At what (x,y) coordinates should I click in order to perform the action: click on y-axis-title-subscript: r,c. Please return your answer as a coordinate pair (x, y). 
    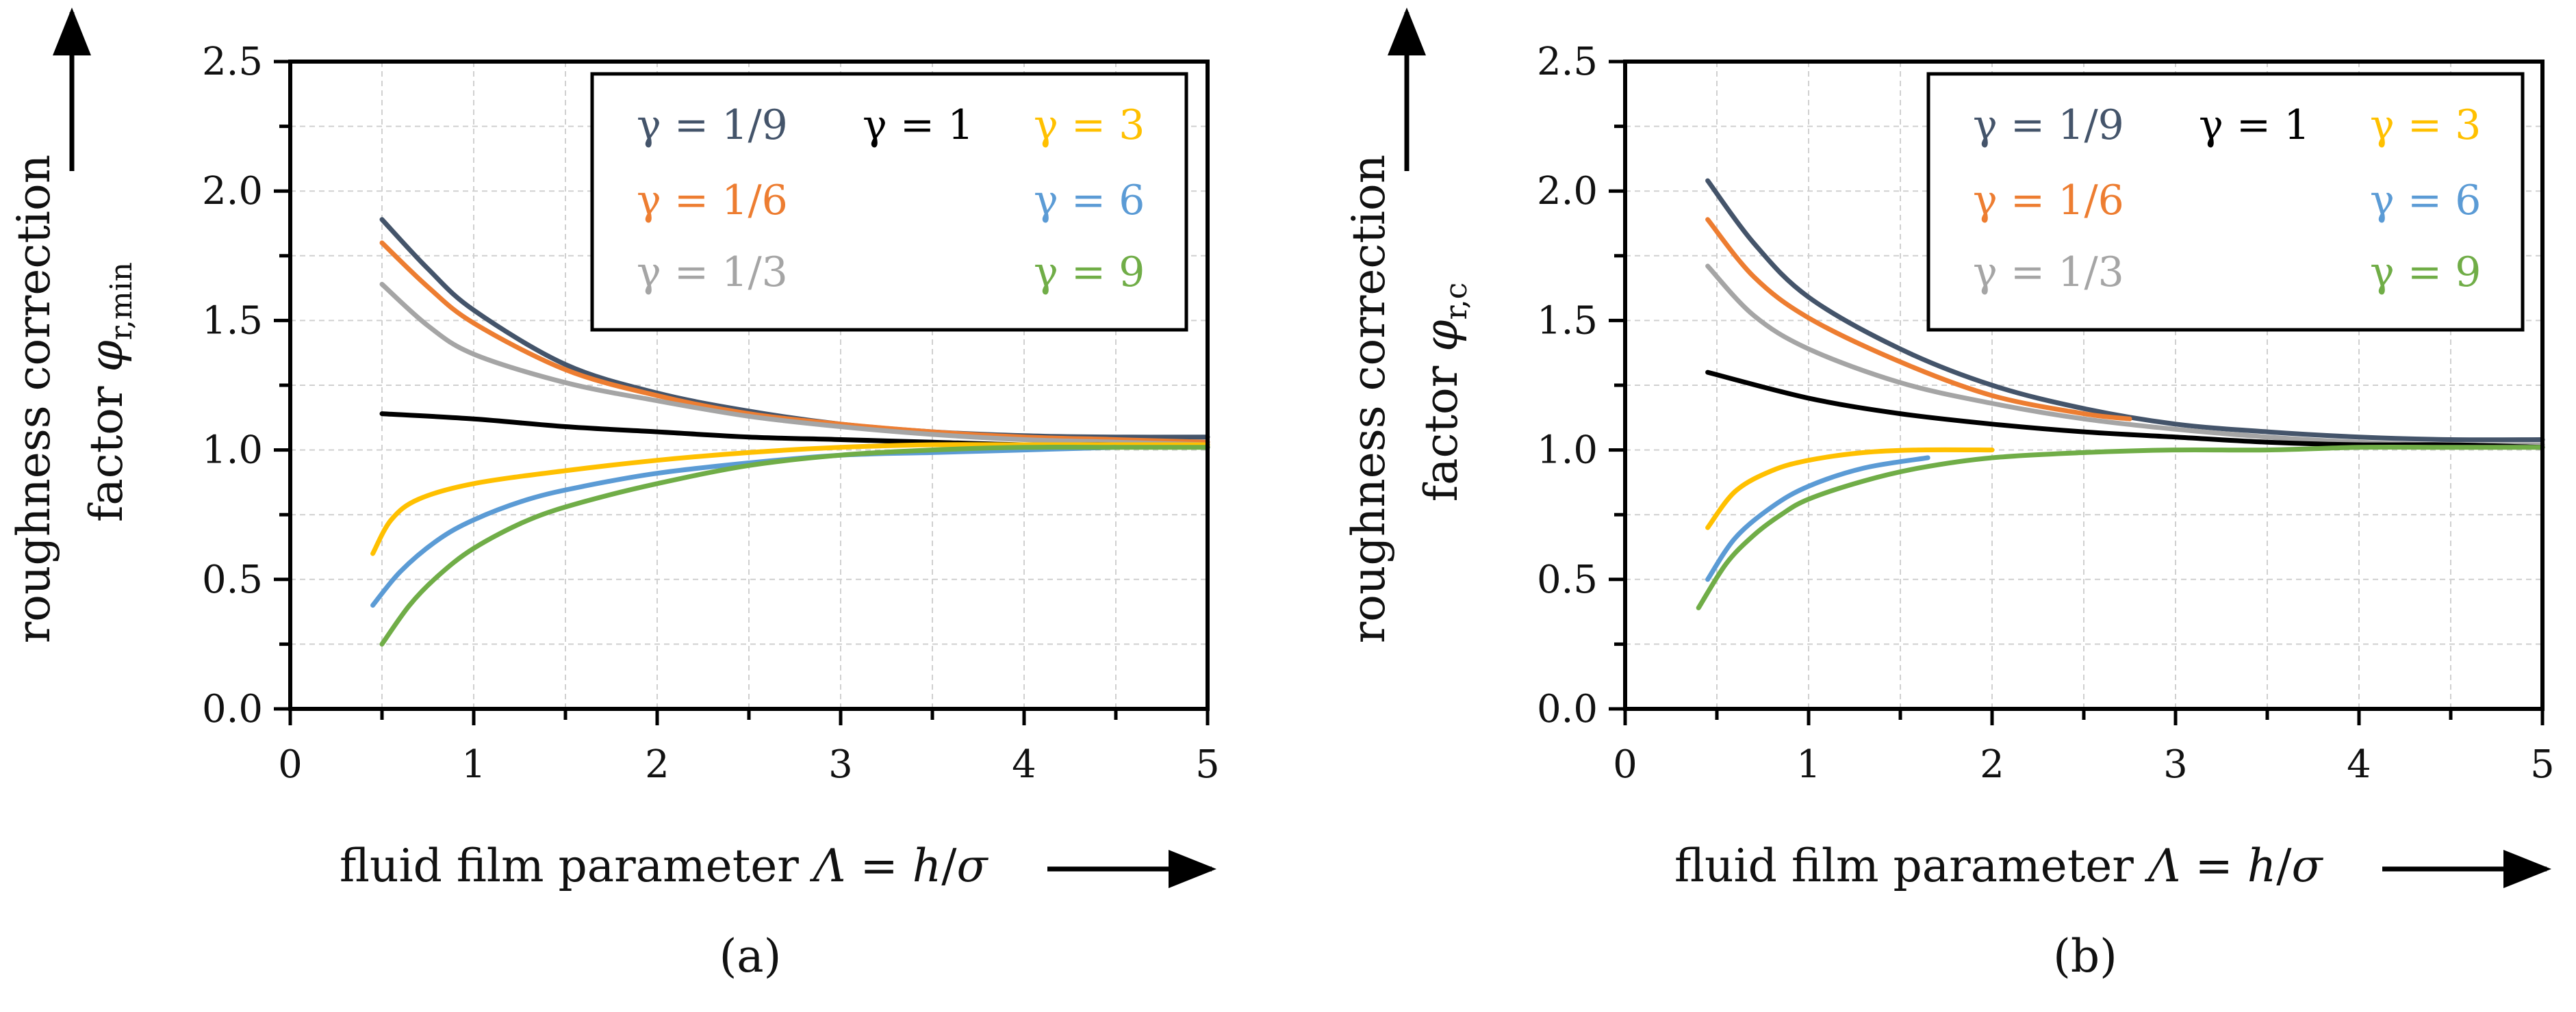
    Looking at the image, I should click on (1456, 301).